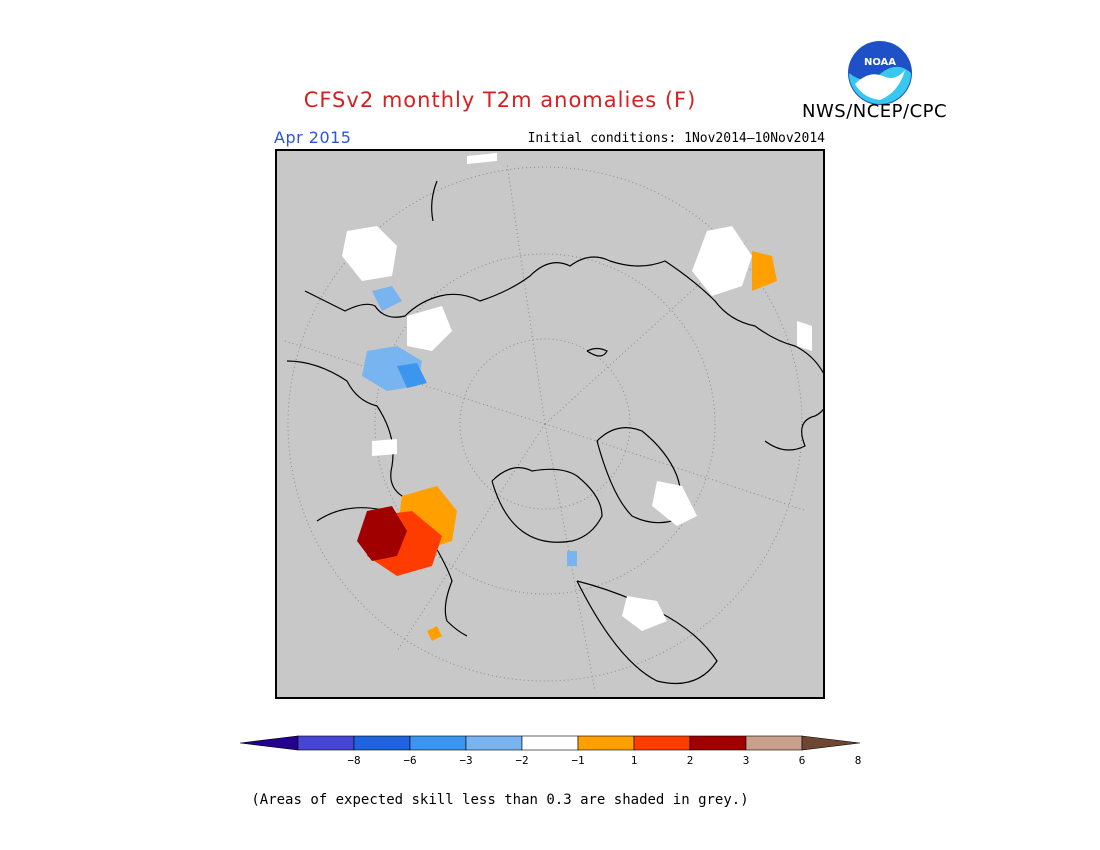  I want to click on organization-label: NWS/NCEP/CPC, so click(875, 111).